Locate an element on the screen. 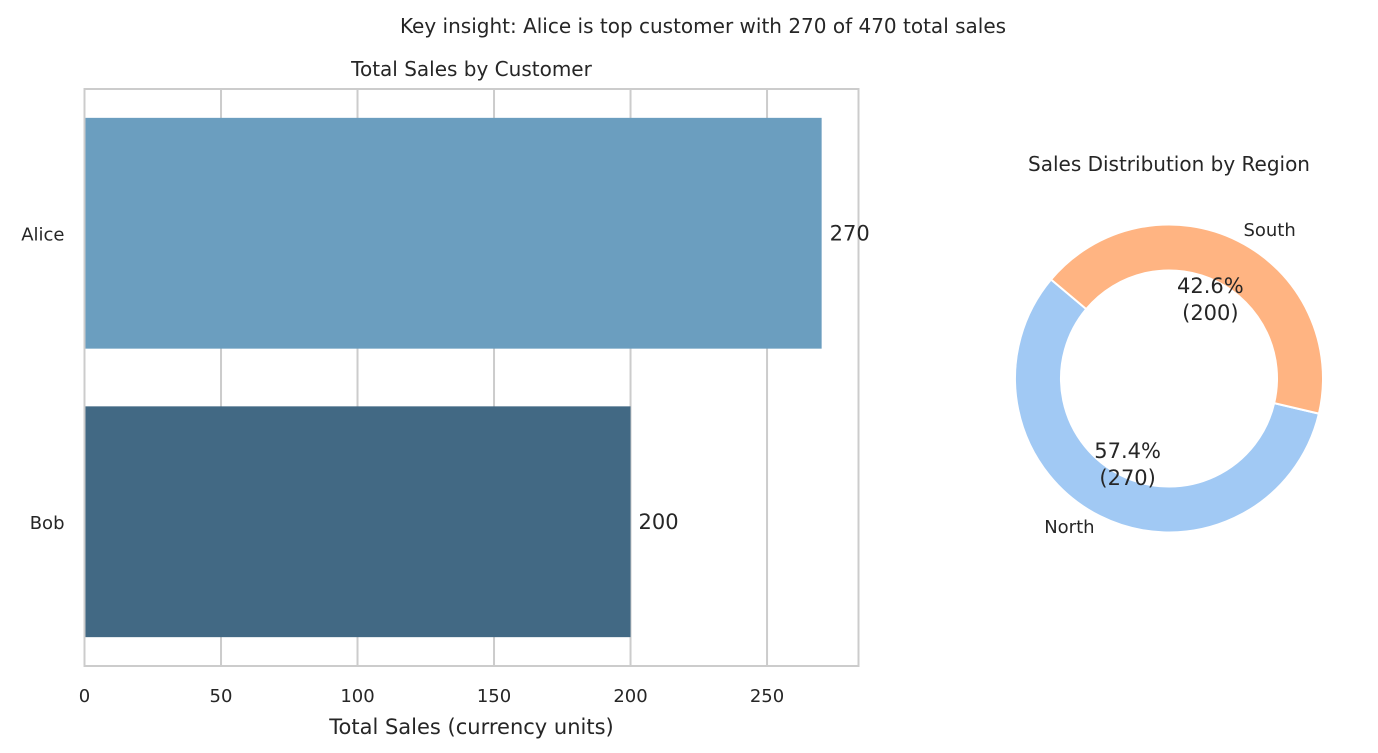  bar-chart-x-tick-label: 250 is located at coordinates (767, 696).